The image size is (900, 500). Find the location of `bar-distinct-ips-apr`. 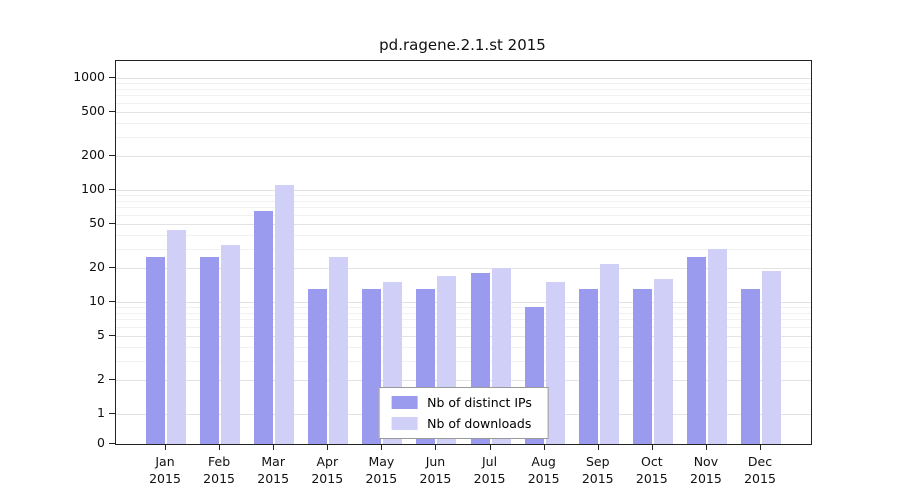

bar-distinct-ips-apr is located at coordinates (318, 366).